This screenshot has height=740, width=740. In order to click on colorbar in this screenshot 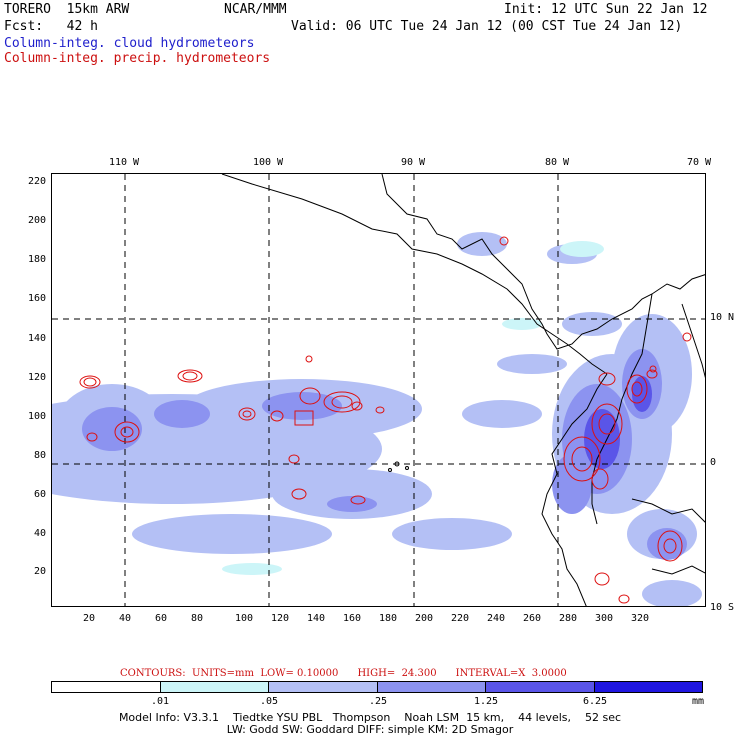, I will do `click(377, 687)`.